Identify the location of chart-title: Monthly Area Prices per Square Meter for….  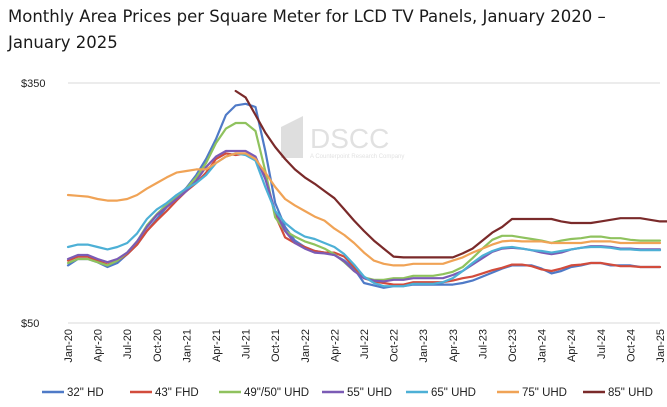
(307, 29).